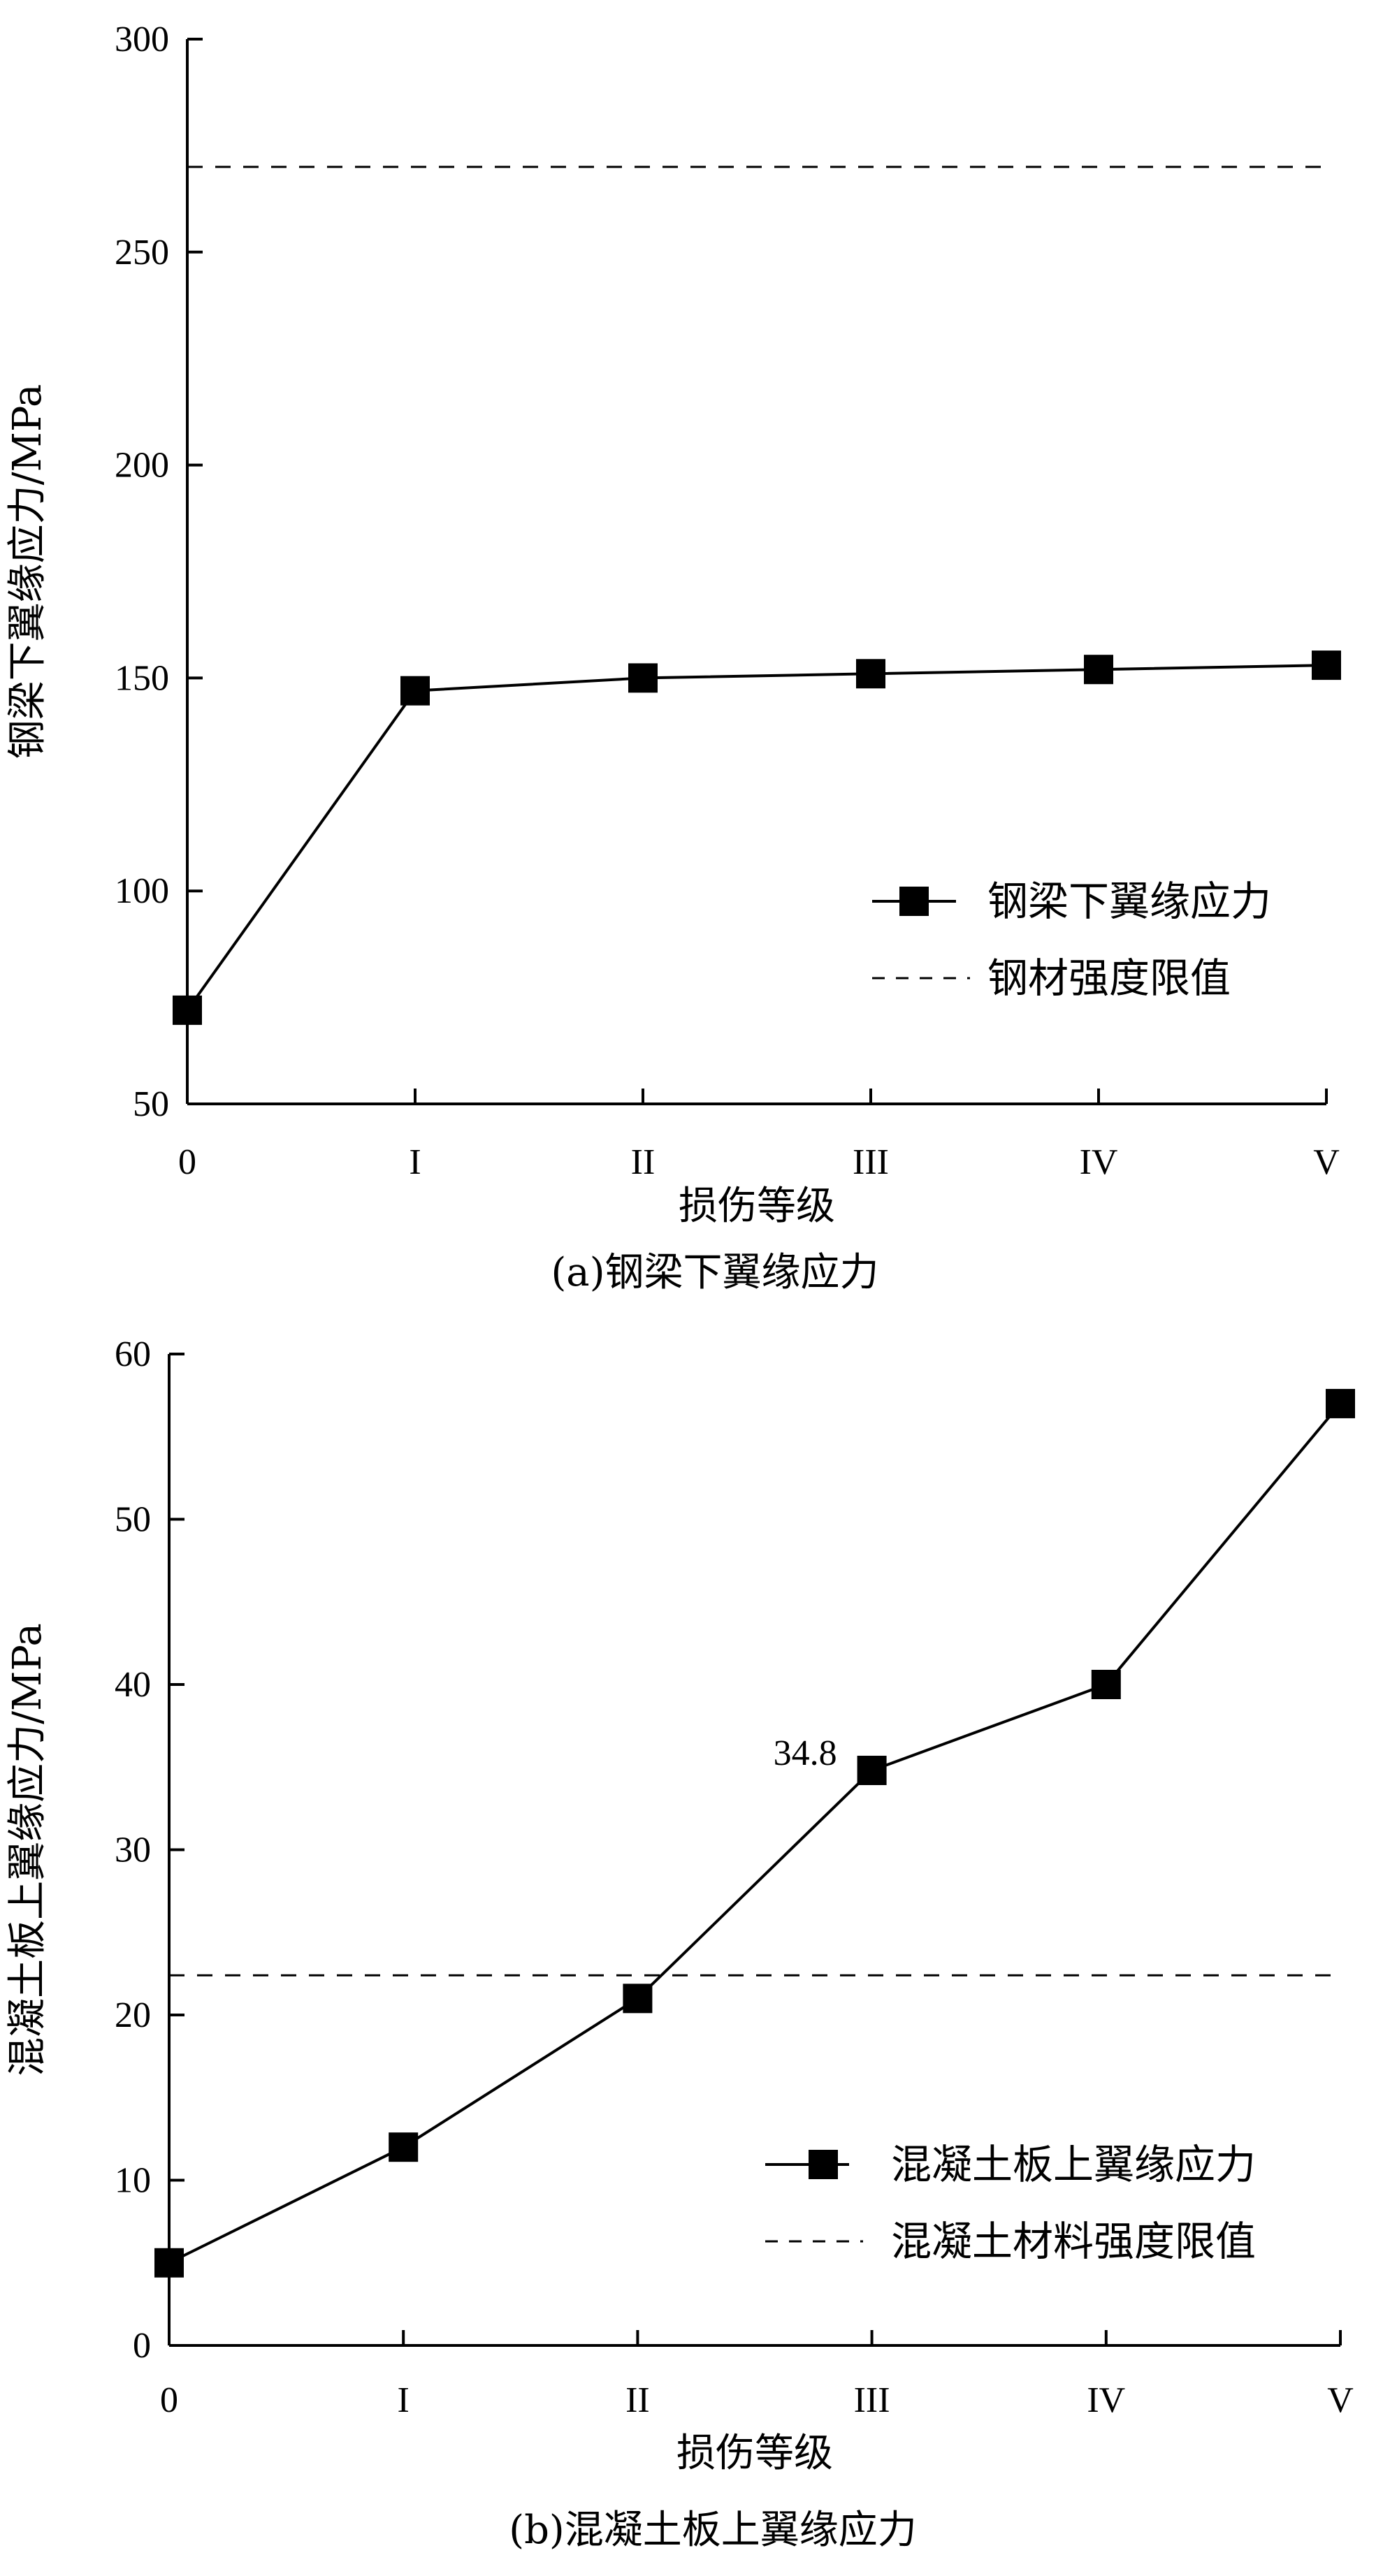 Image resolution: width=1383 pixels, height=2576 pixels. What do you see at coordinates (404, 2400) in the screenshot?
I see `chart-b-x-tick-label: I` at bounding box center [404, 2400].